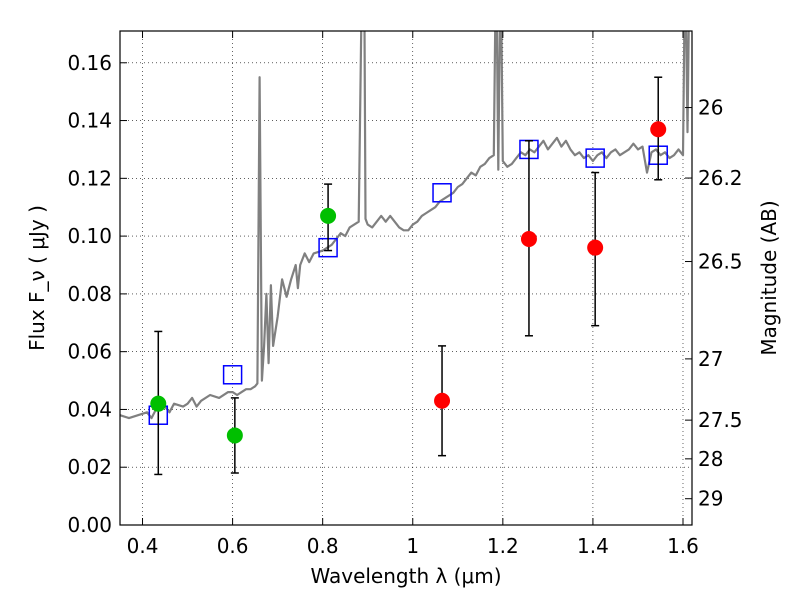 The image size is (800, 600). What do you see at coordinates (710, 499) in the screenshot?
I see `right-tick-label: 29` at bounding box center [710, 499].